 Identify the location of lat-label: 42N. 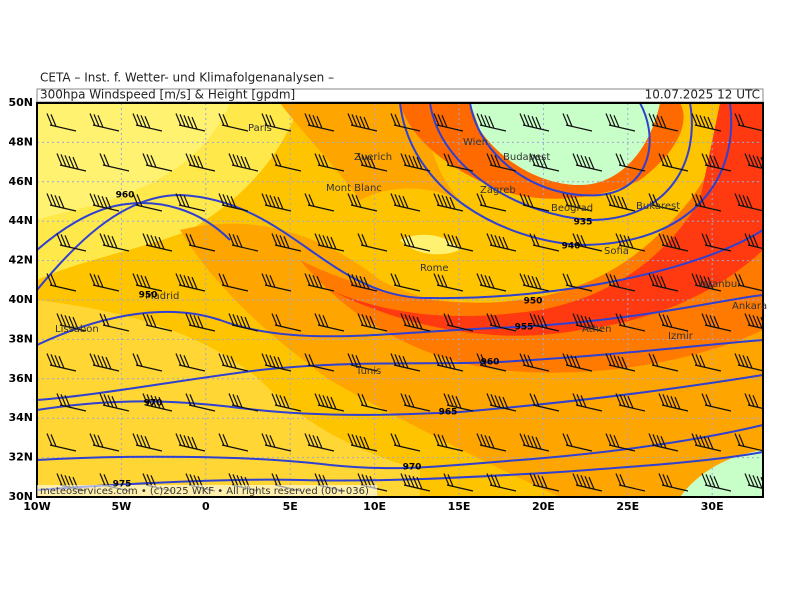
(20, 260).